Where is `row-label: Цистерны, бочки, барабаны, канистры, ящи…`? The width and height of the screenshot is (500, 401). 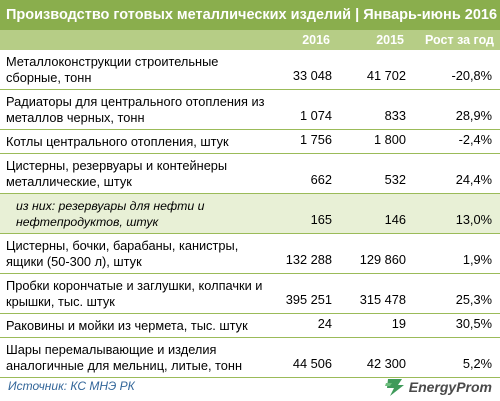
row-label: Цистерны, бочки, барабаны, канистры, ящи… is located at coordinates (122, 253).